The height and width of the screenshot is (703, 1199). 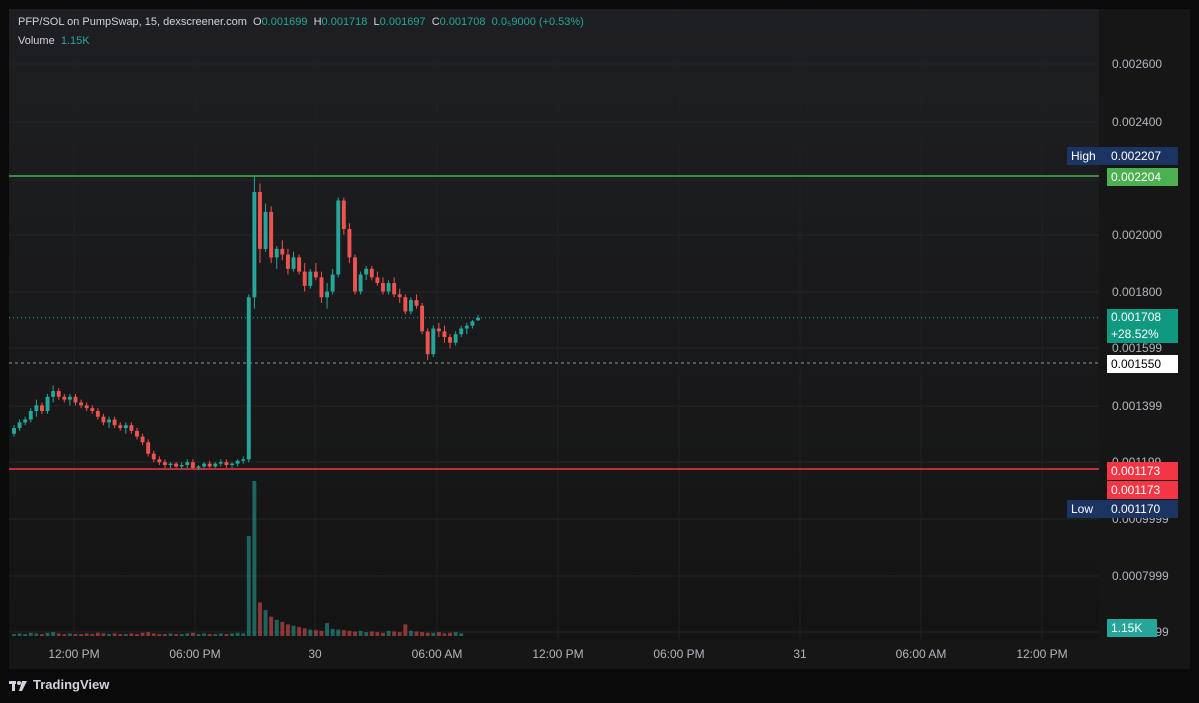 I want to click on close-value: 0.001708, so click(x=462, y=22).